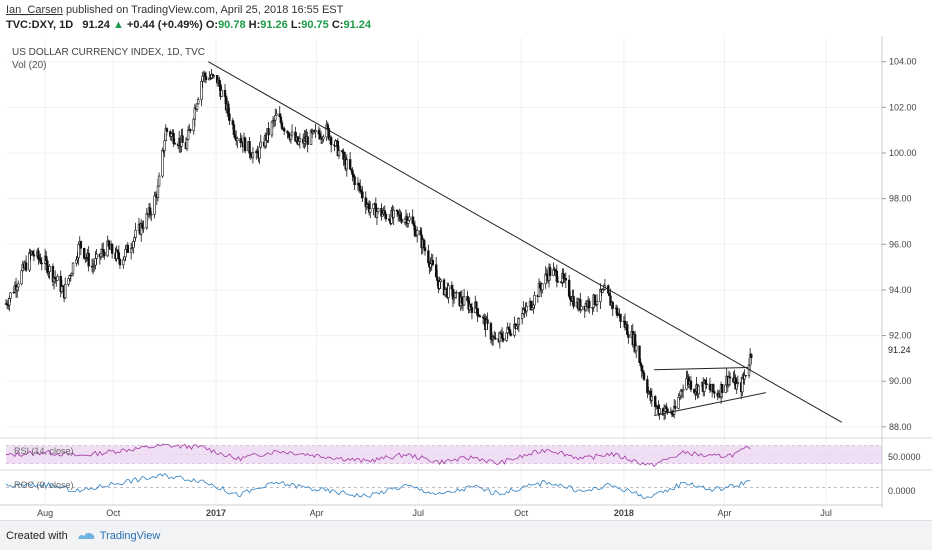 This screenshot has width=932, height=550. Describe the element at coordinates (45, 513) in the screenshot. I see `x-tick-label: Aug` at that location.